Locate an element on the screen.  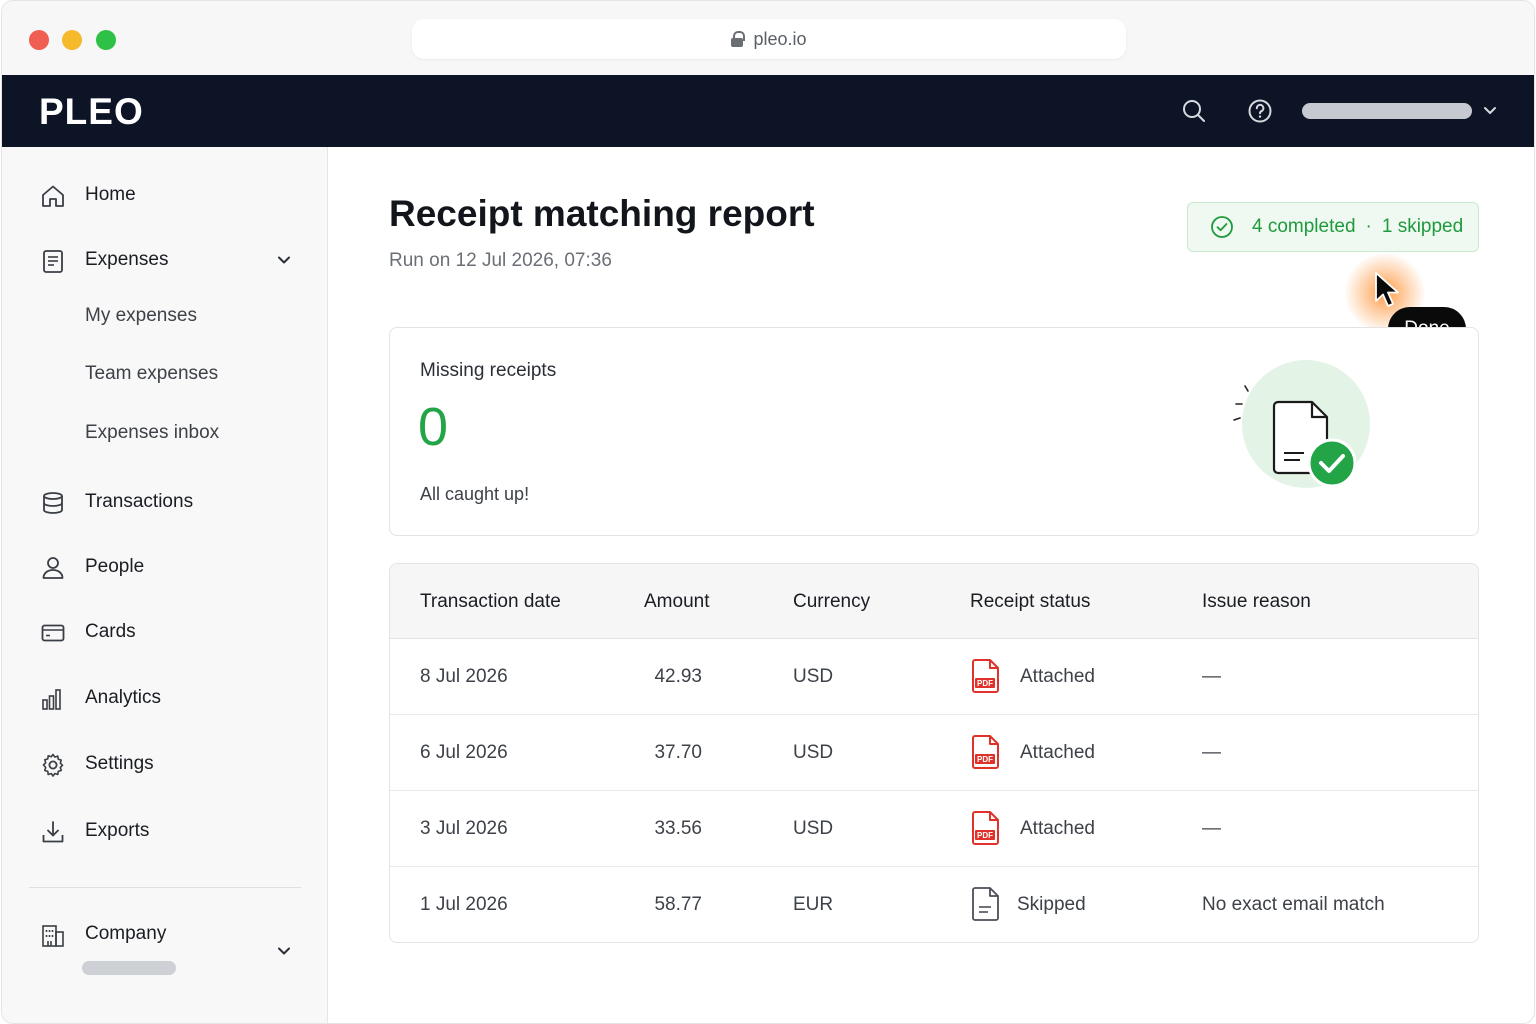
status-badge: 4 completed · 1 skipped is located at coordinates (1333, 227).